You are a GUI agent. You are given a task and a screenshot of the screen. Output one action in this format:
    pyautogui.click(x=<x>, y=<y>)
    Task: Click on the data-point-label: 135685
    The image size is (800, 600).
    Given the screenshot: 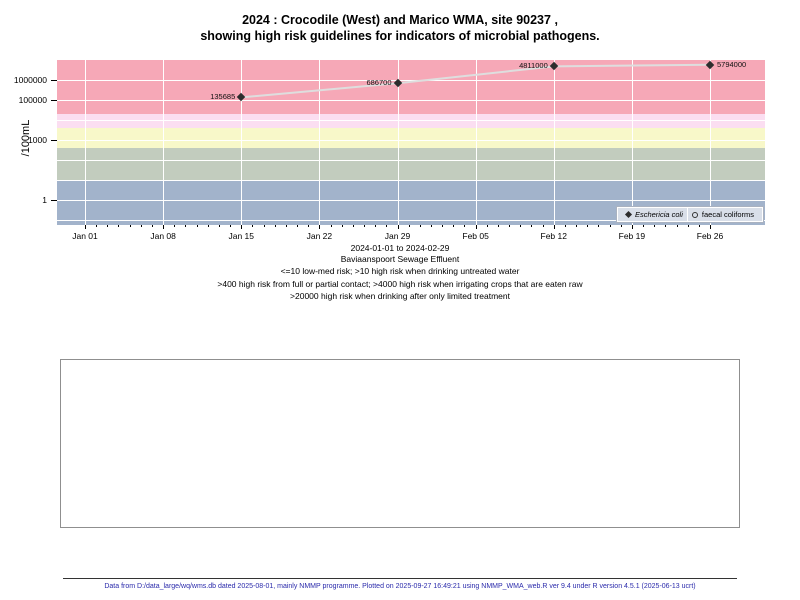 What is the action you would take?
    pyautogui.click(x=223, y=97)
    